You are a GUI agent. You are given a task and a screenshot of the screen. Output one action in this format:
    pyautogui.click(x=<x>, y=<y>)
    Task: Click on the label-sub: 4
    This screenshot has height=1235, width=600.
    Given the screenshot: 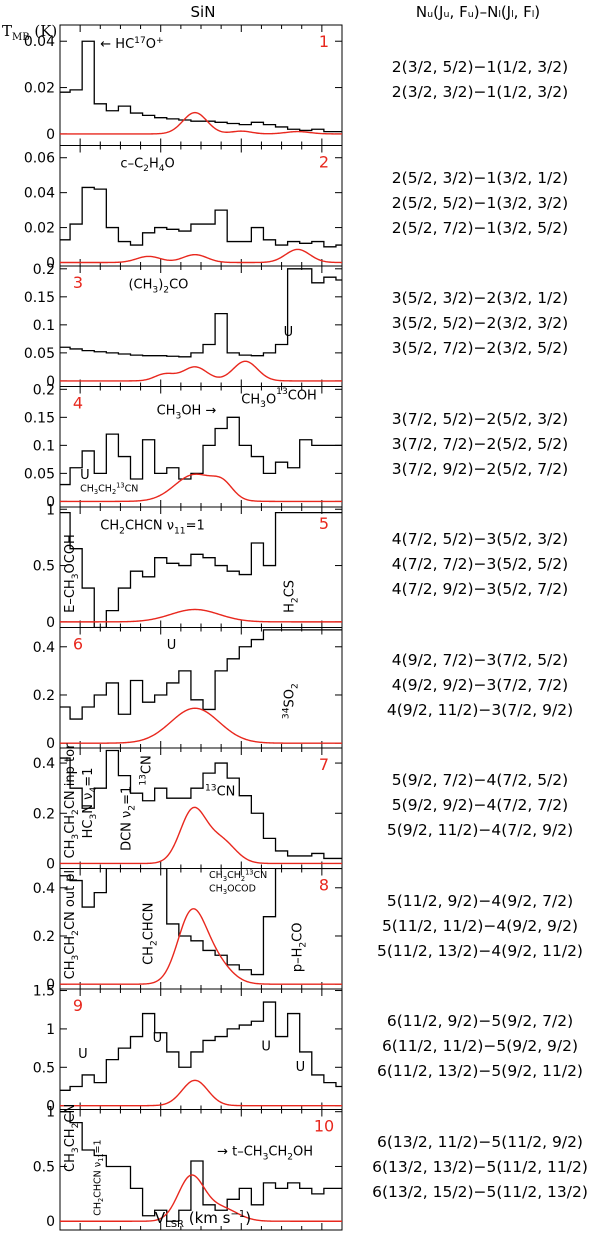 What is the action you would take?
    pyautogui.click(x=162, y=169)
    